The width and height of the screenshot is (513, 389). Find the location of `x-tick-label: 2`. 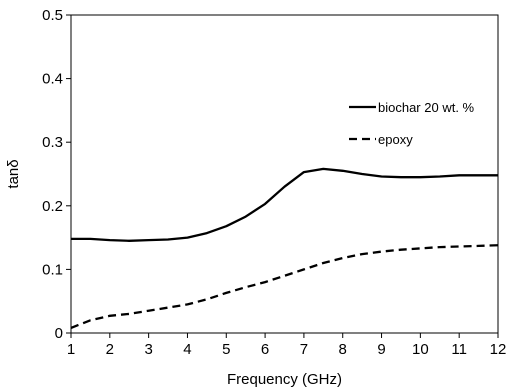

x-tick-label: 2 is located at coordinates (110, 349).